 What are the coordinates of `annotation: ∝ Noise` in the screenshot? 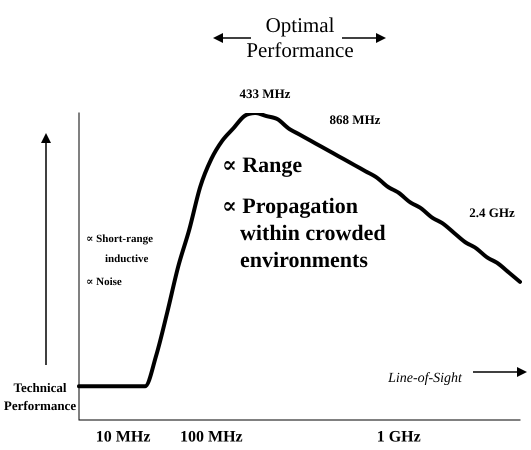 It's located at (104, 282).